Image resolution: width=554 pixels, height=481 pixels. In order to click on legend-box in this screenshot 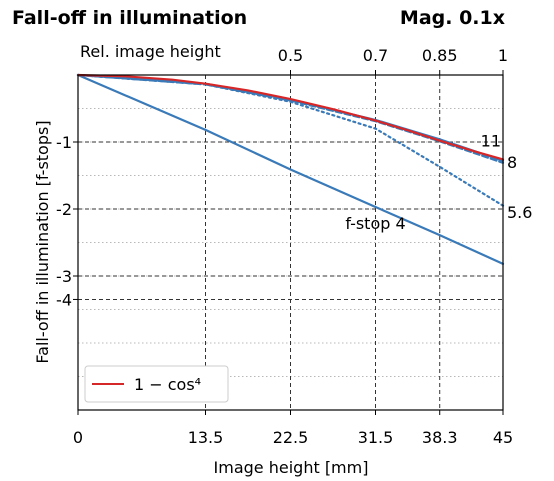, I will do `click(156, 384)`.